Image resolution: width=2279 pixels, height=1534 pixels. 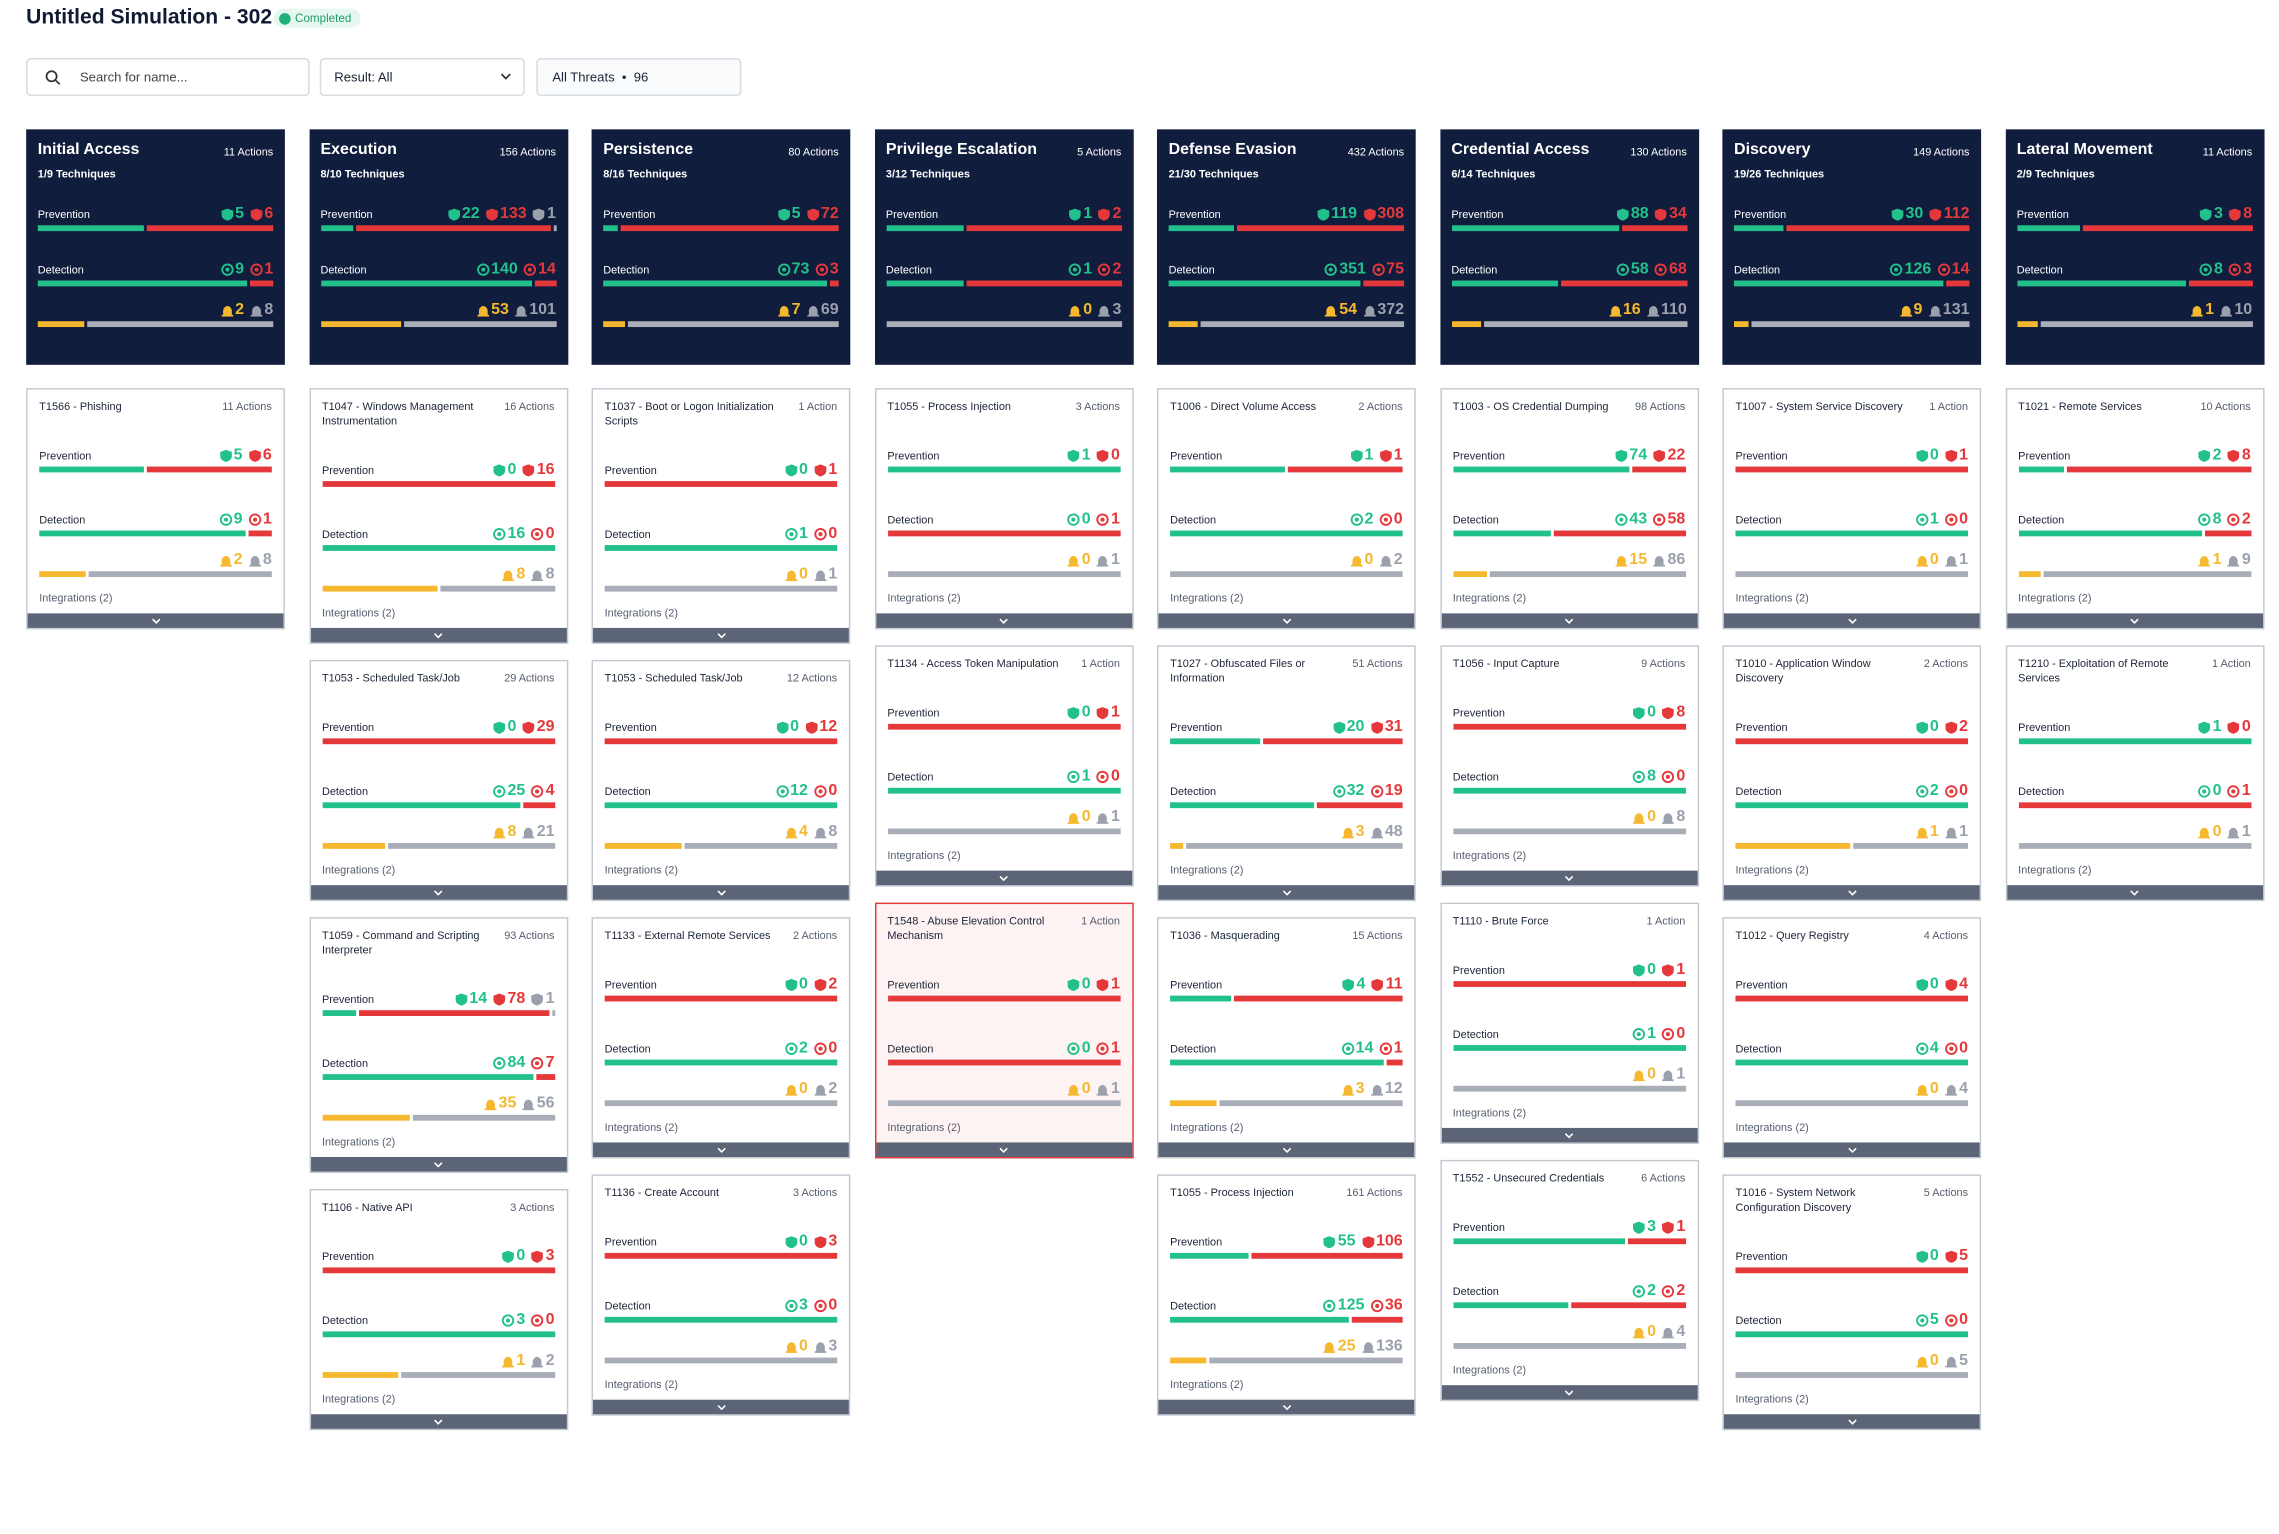 What do you see at coordinates (1779, 174) in the screenshot?
I see `tactic-techniques: 19/26 Techniques` at bounding box center [1779, 174].